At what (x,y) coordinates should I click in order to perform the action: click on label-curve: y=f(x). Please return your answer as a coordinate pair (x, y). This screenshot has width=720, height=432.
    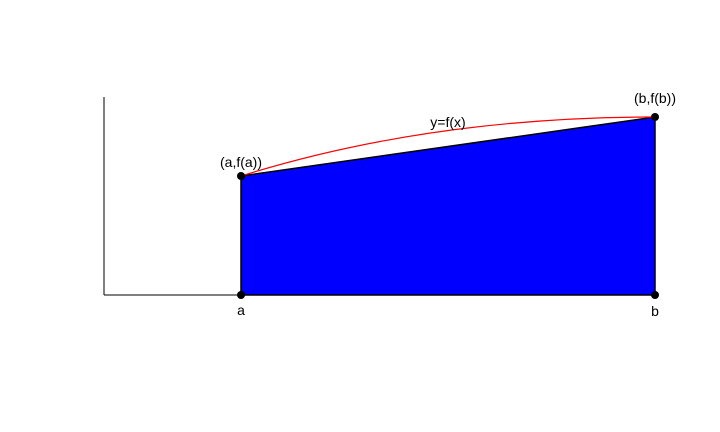
    Looking at the image, I should click on (447, 122).